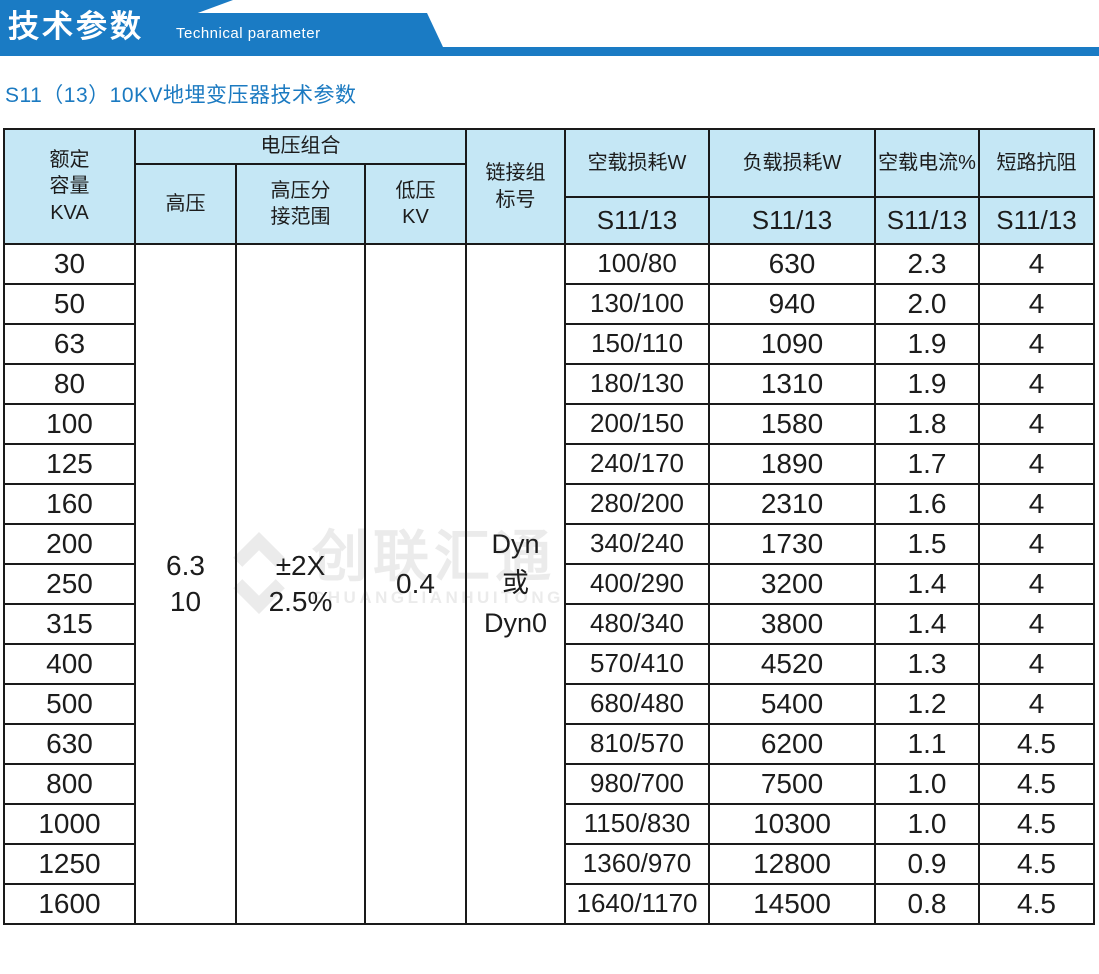 The height and width of the screenshot is (974, 1099). I want to click on vector-group-merged-cell: Dyn 或 Dyn0, so click(516, 584).